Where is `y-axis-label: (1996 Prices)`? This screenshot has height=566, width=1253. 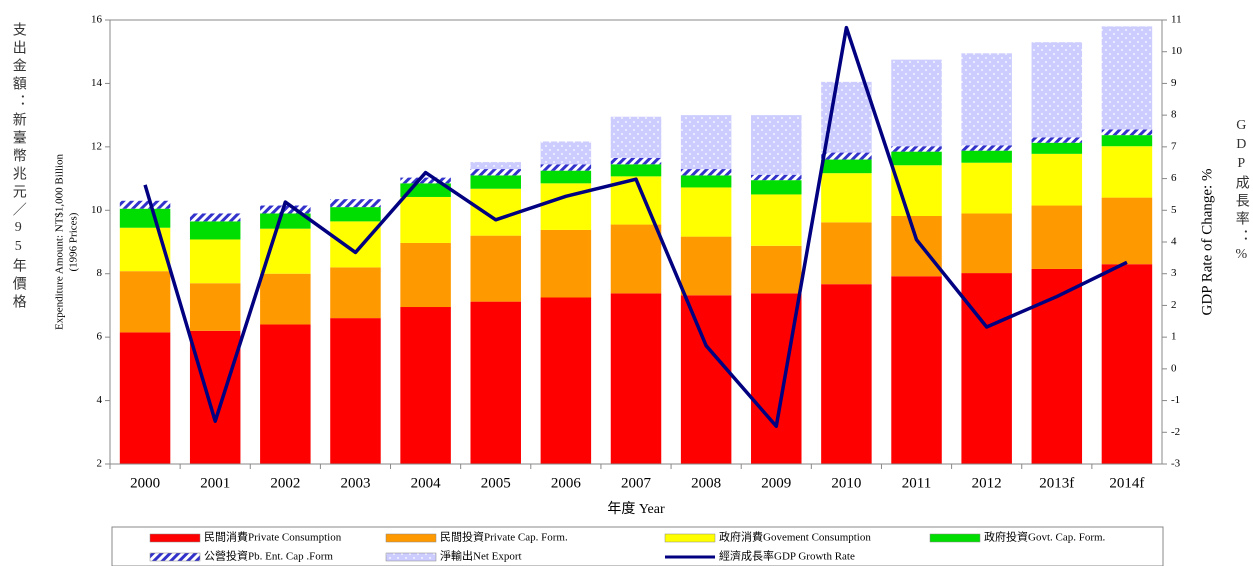 y-axis-label: (1996 Prices) is located at coordinates (74, 241).